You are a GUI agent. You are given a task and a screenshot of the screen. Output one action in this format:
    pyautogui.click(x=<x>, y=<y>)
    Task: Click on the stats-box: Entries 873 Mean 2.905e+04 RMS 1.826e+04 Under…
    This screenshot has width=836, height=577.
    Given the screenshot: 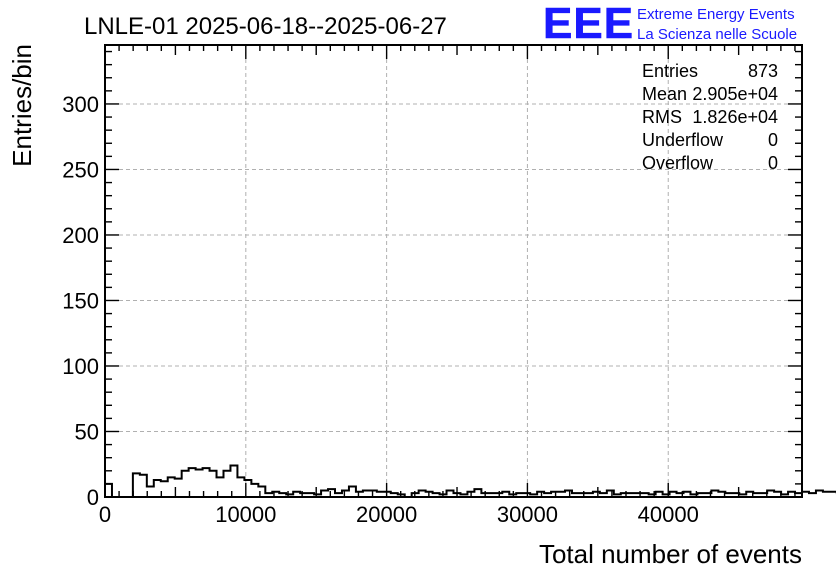 What is the action you would take?
    pyautogui.click(x=710, y=117)
    